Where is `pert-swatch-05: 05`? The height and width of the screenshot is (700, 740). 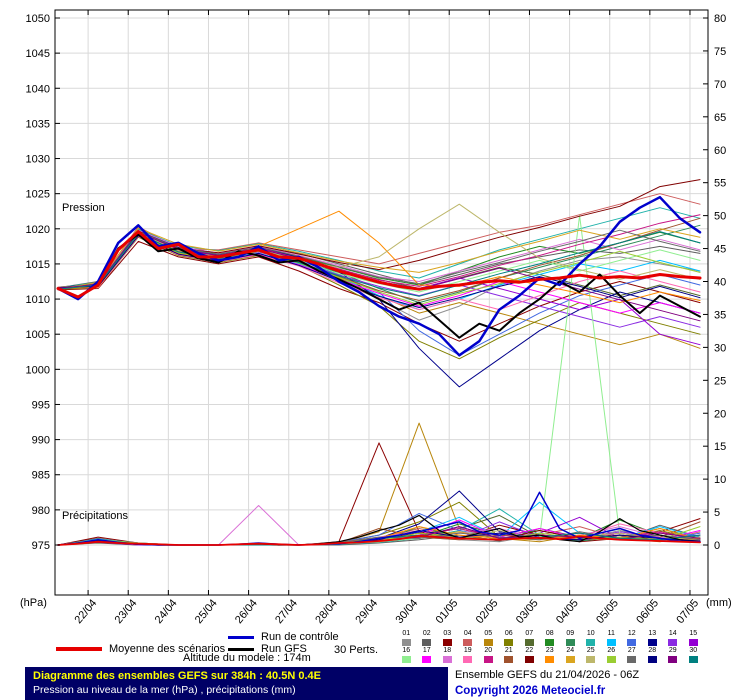 pert-swatch-05: 05 is located at coordinates (488, 638).